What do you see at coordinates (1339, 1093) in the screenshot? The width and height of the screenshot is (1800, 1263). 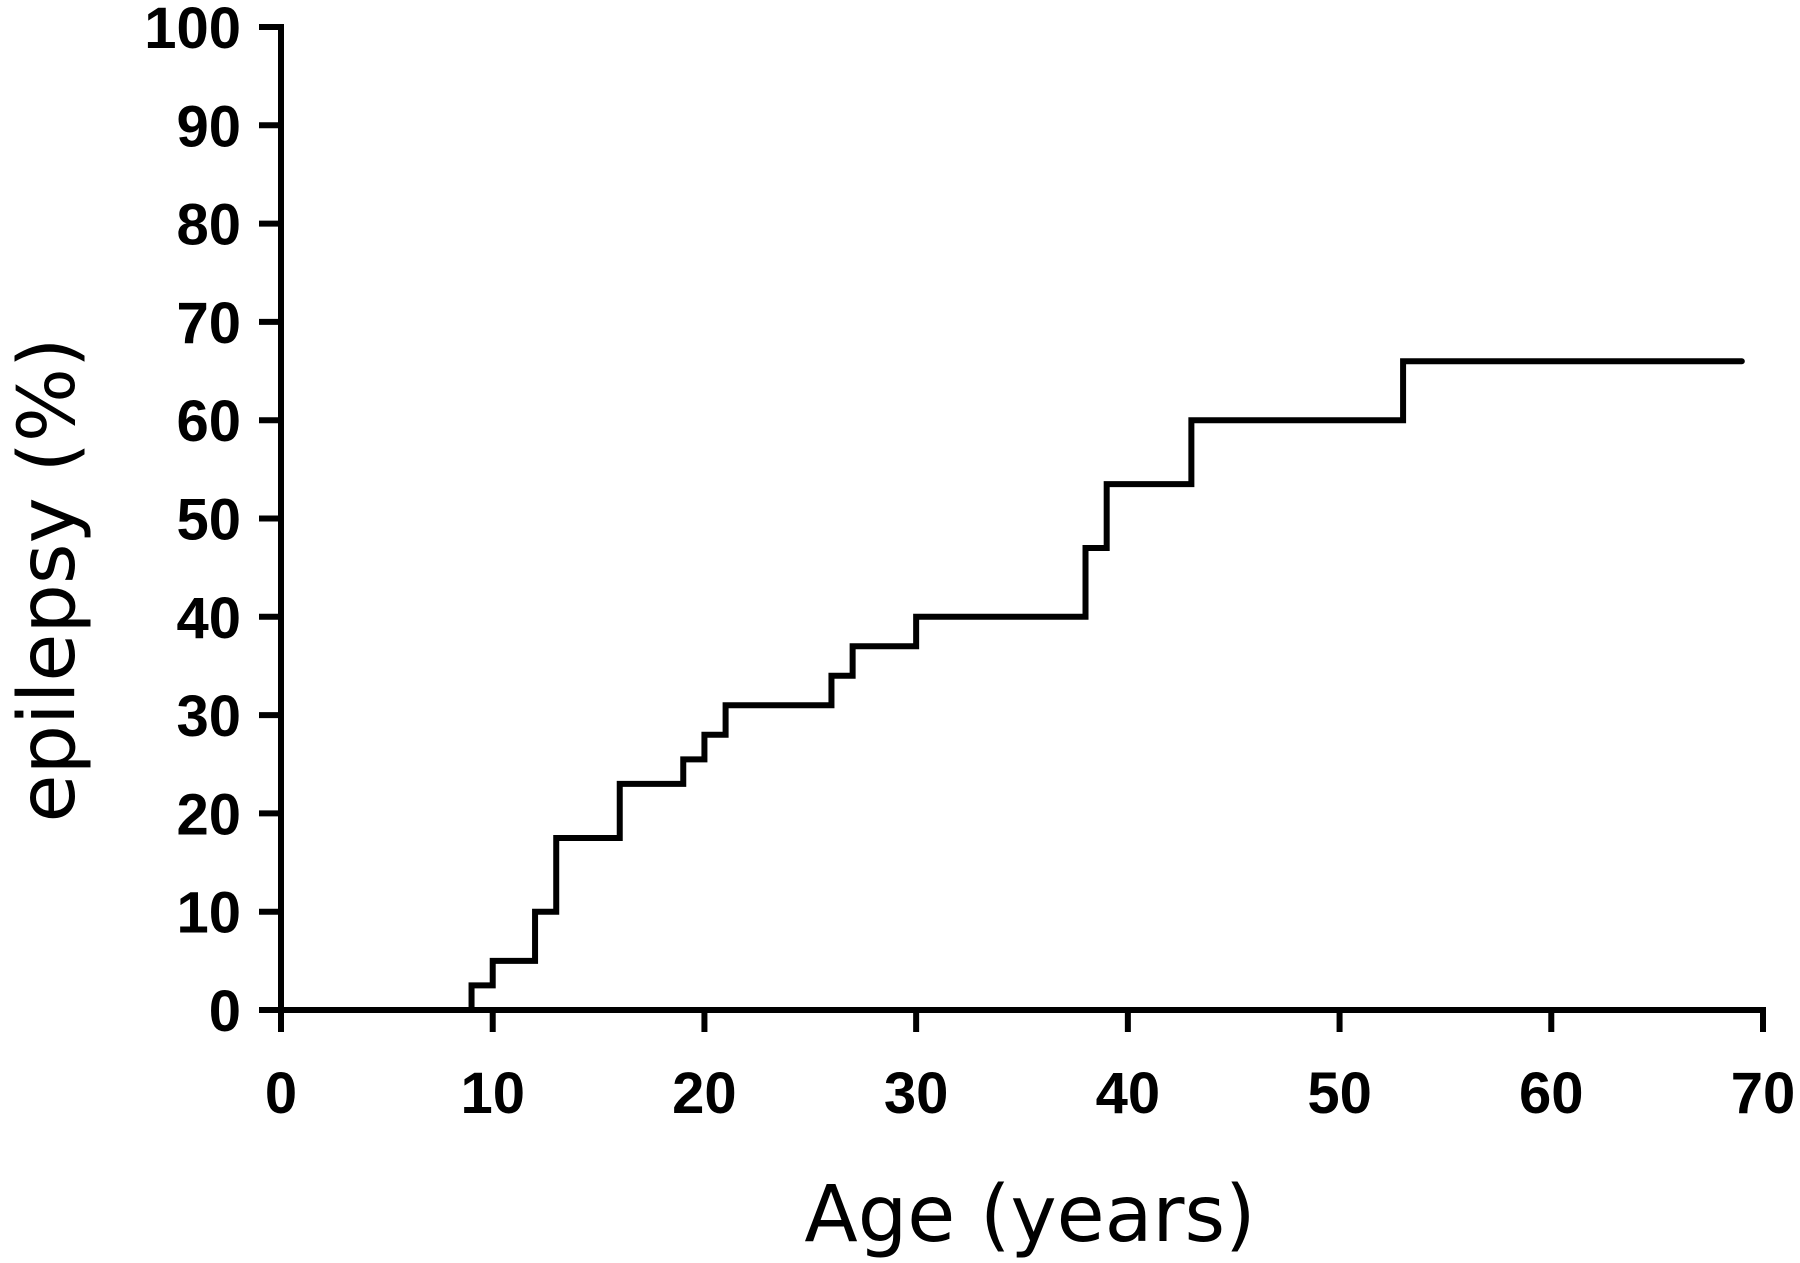 I see `x-tick-label: 50` at bounding box center [1339, 1093].